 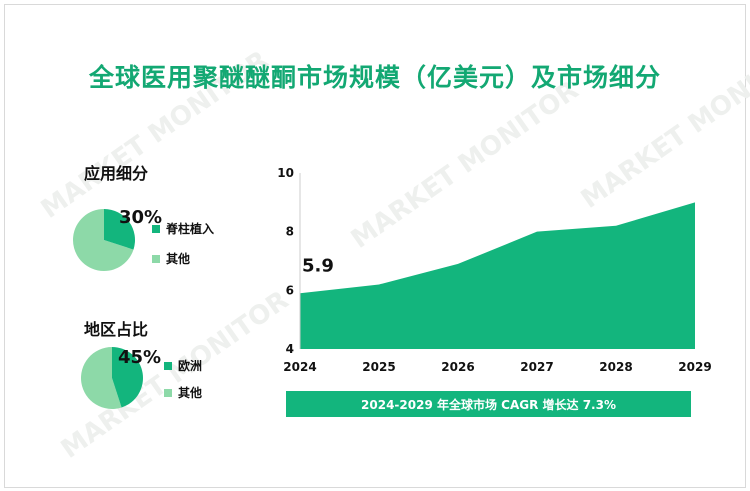 What do you see at coordinates (488, 404) in the screenshot?
I see `cagr-banner: 2024-2029 年全球市场 CAGR 增长达 7.3%` at bounding box center [488, 404].